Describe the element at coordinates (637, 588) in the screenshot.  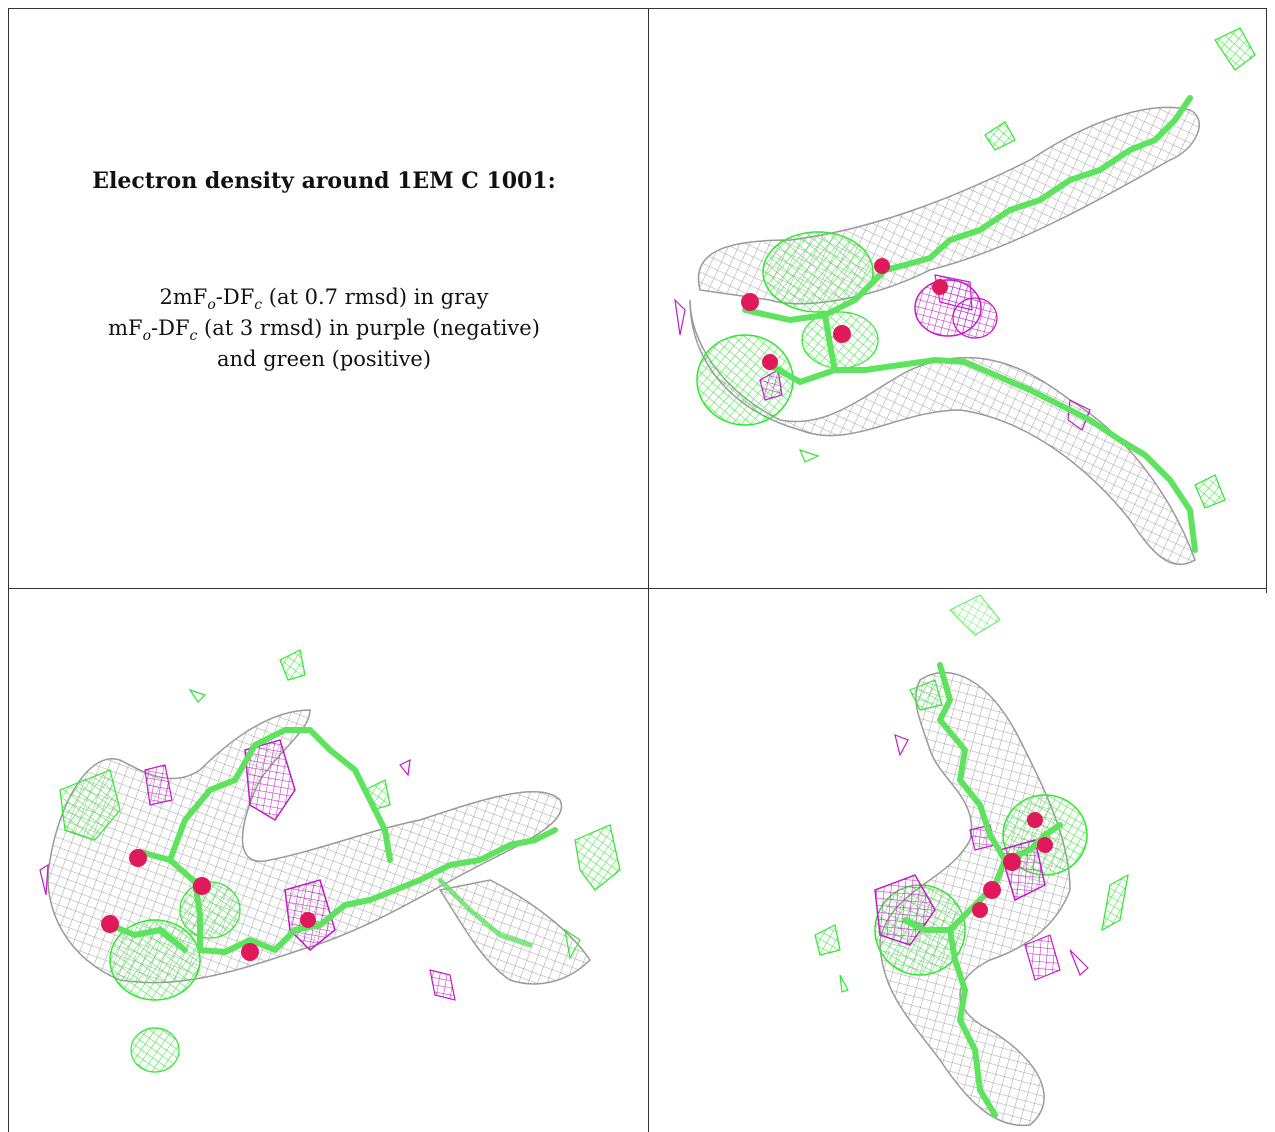
I see `grid-line-middle` at that location.